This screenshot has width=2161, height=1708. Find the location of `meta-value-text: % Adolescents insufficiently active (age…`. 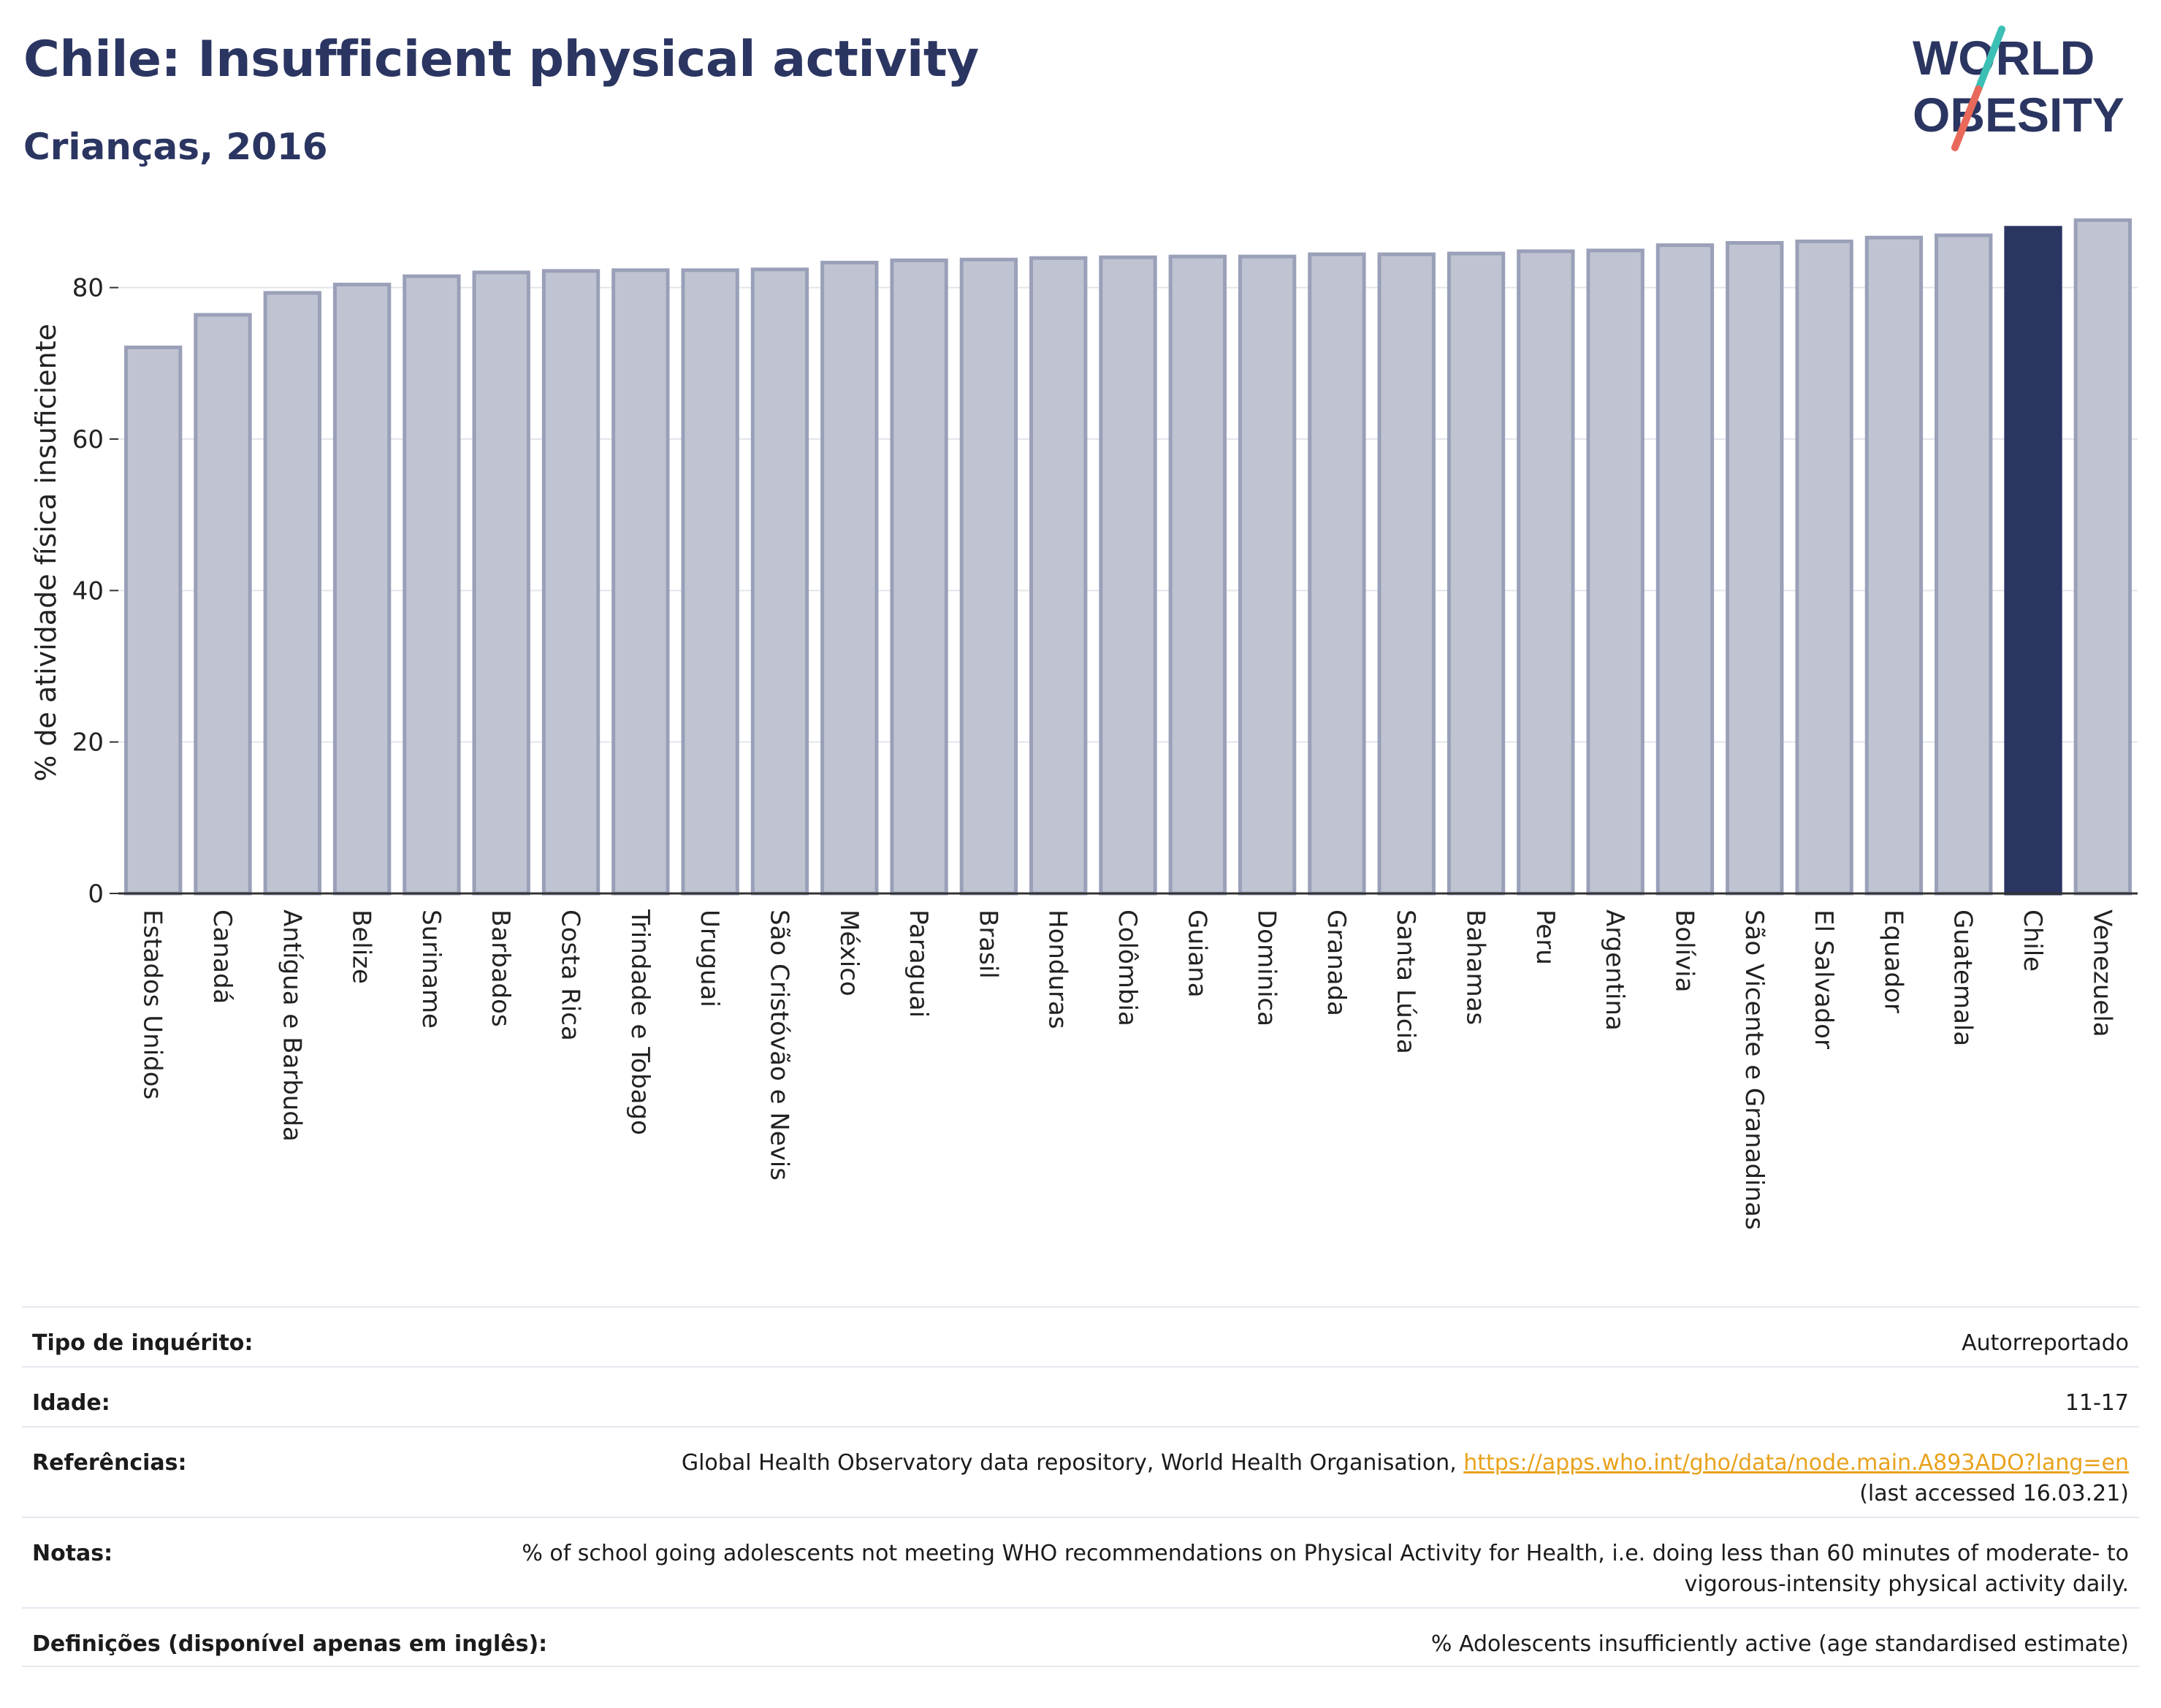

meta-value-text: % Adolescents insufficiently active (age… is located at coordinates (1780, 1644).